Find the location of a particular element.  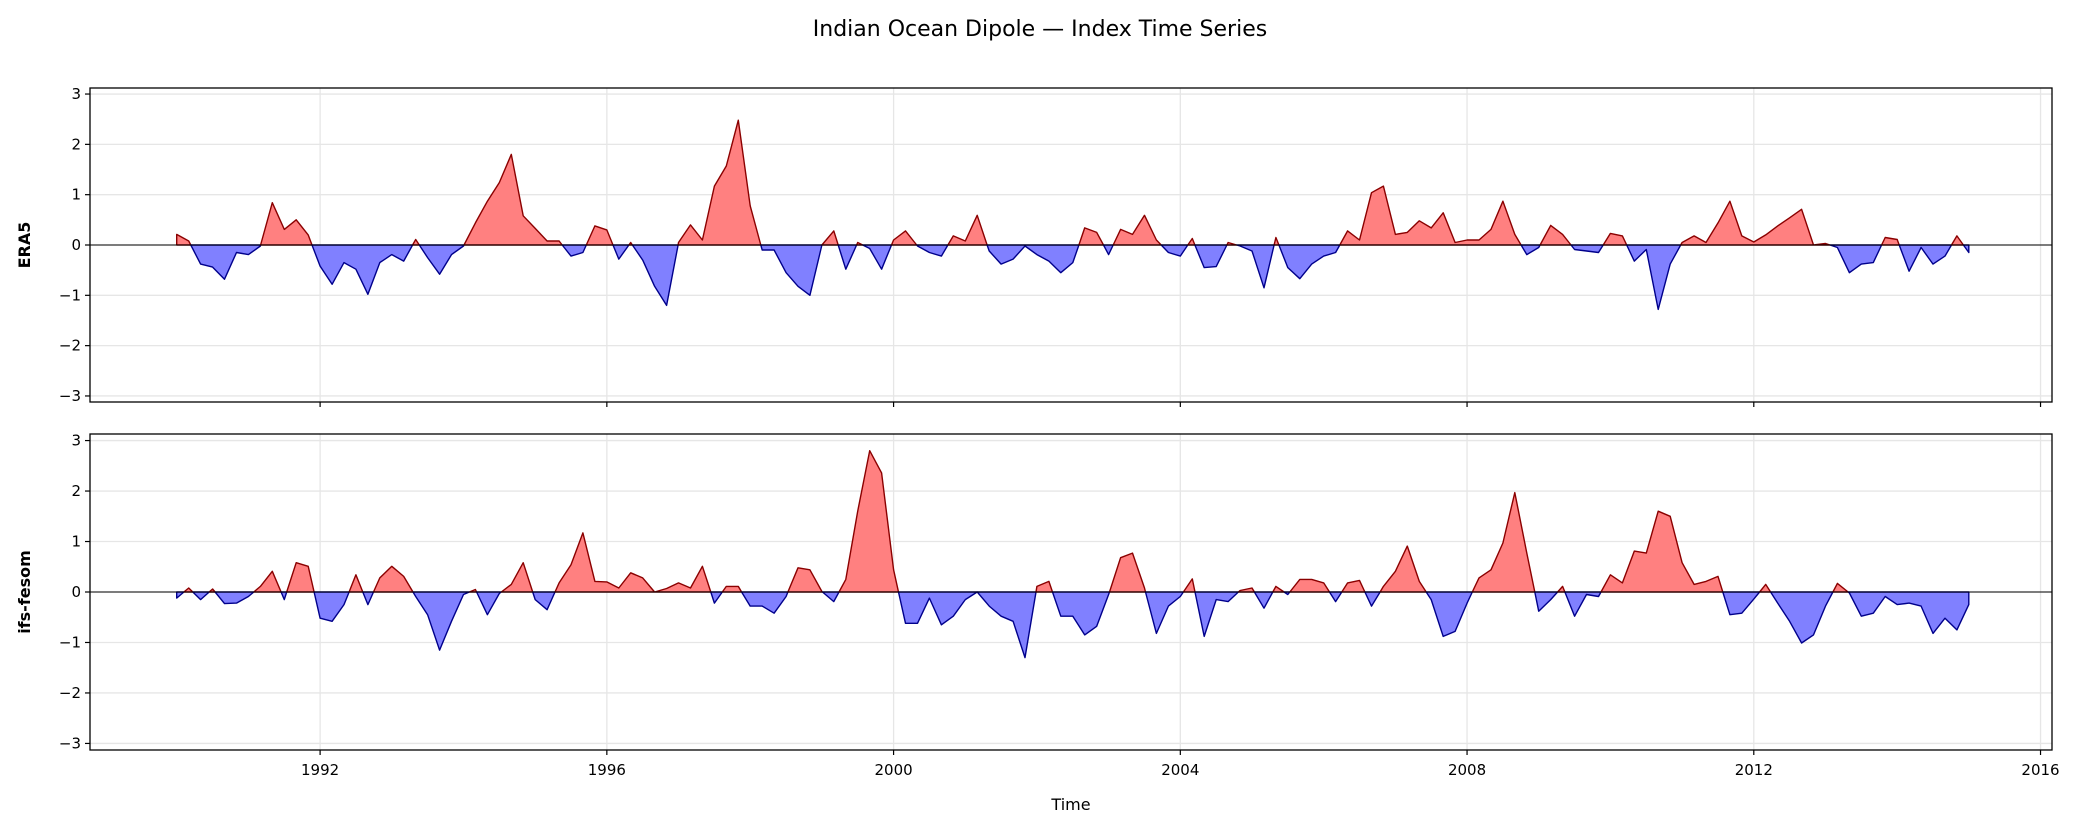

y-tick-label: 2 is located at coordinates (76, 144).